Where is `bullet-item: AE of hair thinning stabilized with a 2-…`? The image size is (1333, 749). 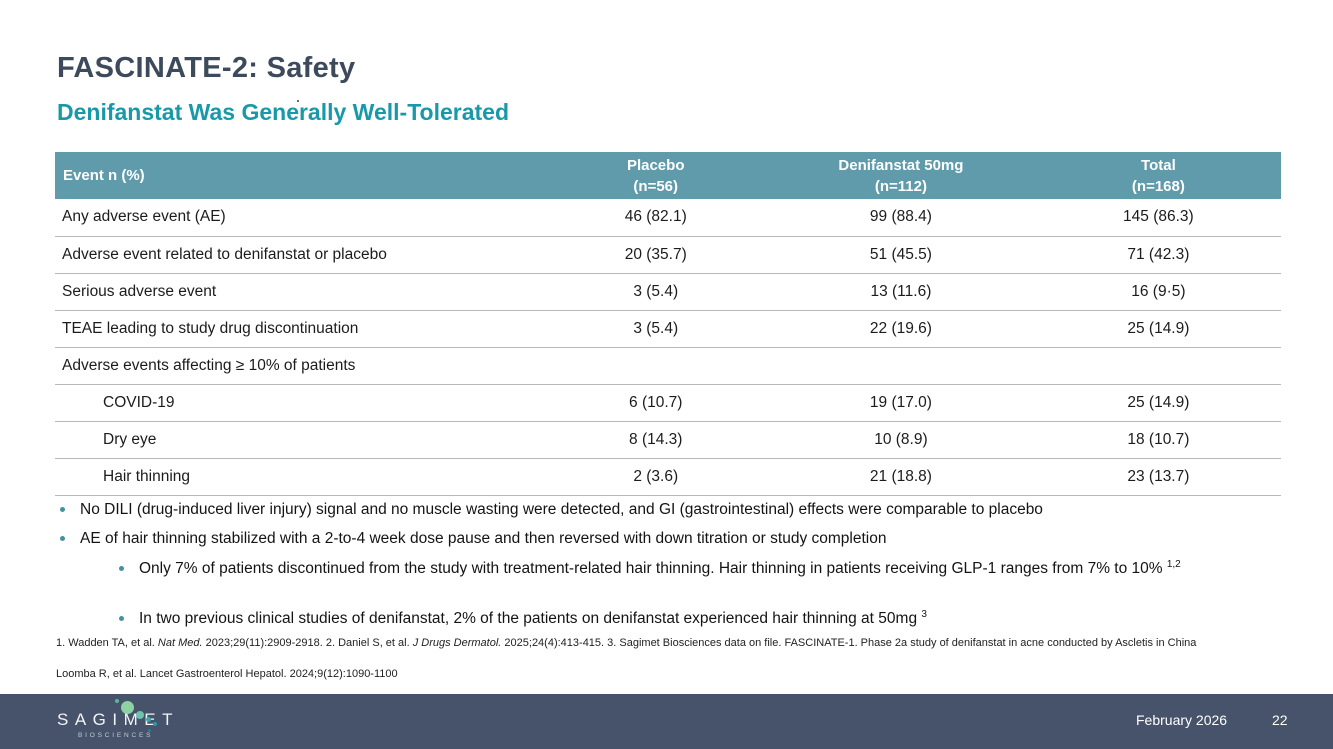 bullet-item: AE of hair thinning stabilized with a 2-… is located at coordinates (682, 539).